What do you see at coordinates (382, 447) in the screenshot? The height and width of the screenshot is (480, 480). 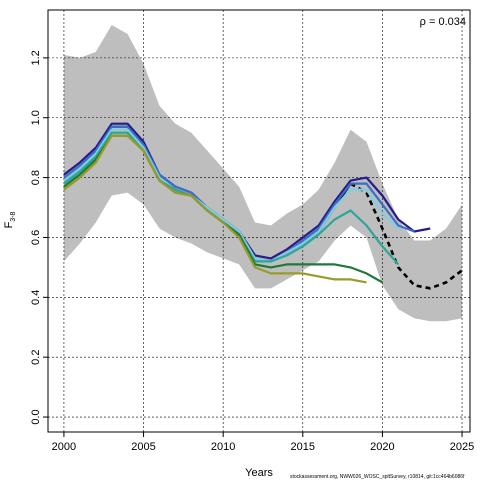 I see `x-tick-label: 2020` at bounding box center [382, 447].